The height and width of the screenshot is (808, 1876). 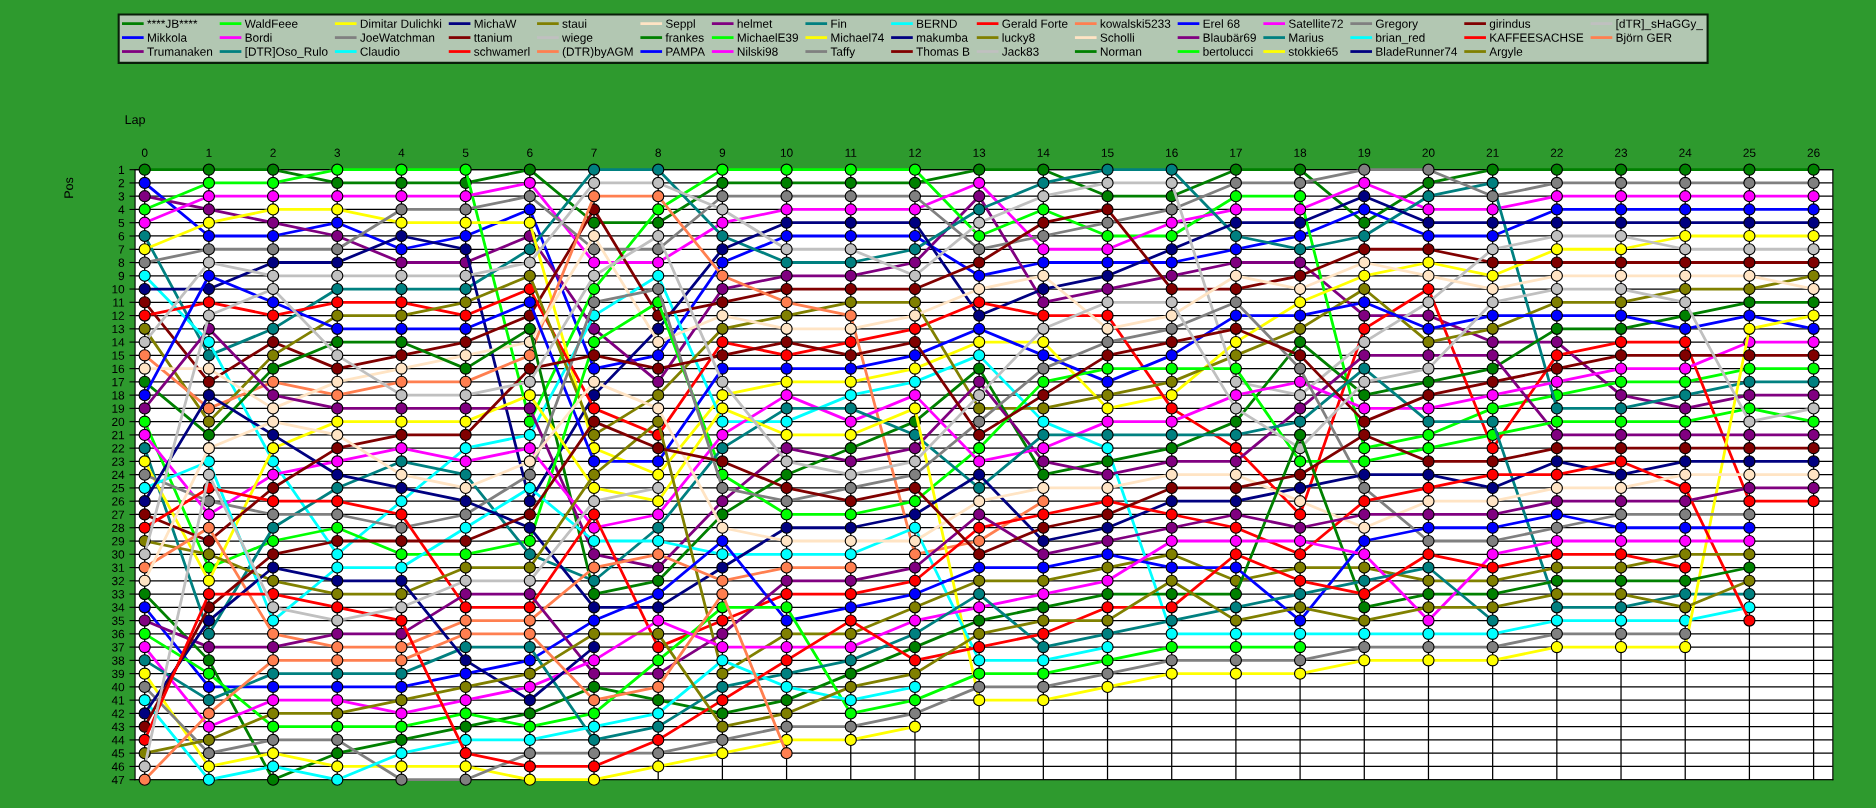 What do you see at coordinates (722, 152) in the screenshot?
I see `x-tick-label: 9` at bounding box center [722, 152].